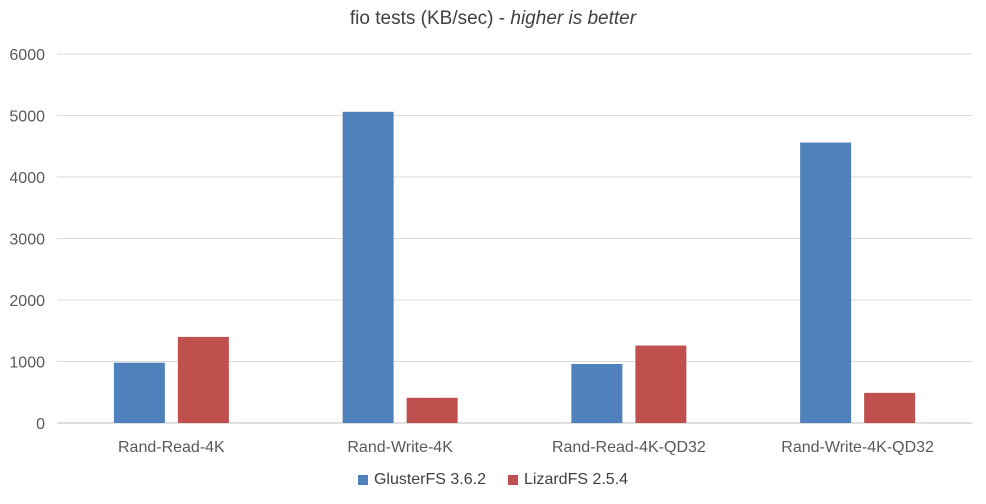 The width and height of the screenshot is (986, 504). What do you see at coordinates (576, 479) in the screenshot?
I see `legend-label-lizardfs: LizardFS 2.5.4` at bounding box center [576, 479].